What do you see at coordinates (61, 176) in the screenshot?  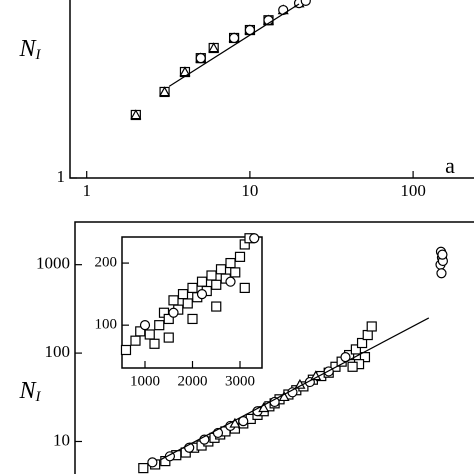 I see `y-tick-label: 1` at bounding box center [61, 176].